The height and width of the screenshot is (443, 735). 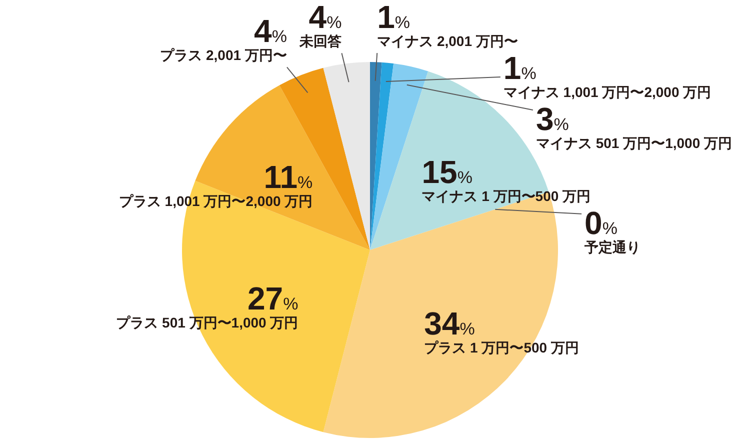 What do you see at coordinates (501, 331) in the screenshot?
I see `label: 34% プラス 1 万円〜500 万円` at bounding box center [501, 331].